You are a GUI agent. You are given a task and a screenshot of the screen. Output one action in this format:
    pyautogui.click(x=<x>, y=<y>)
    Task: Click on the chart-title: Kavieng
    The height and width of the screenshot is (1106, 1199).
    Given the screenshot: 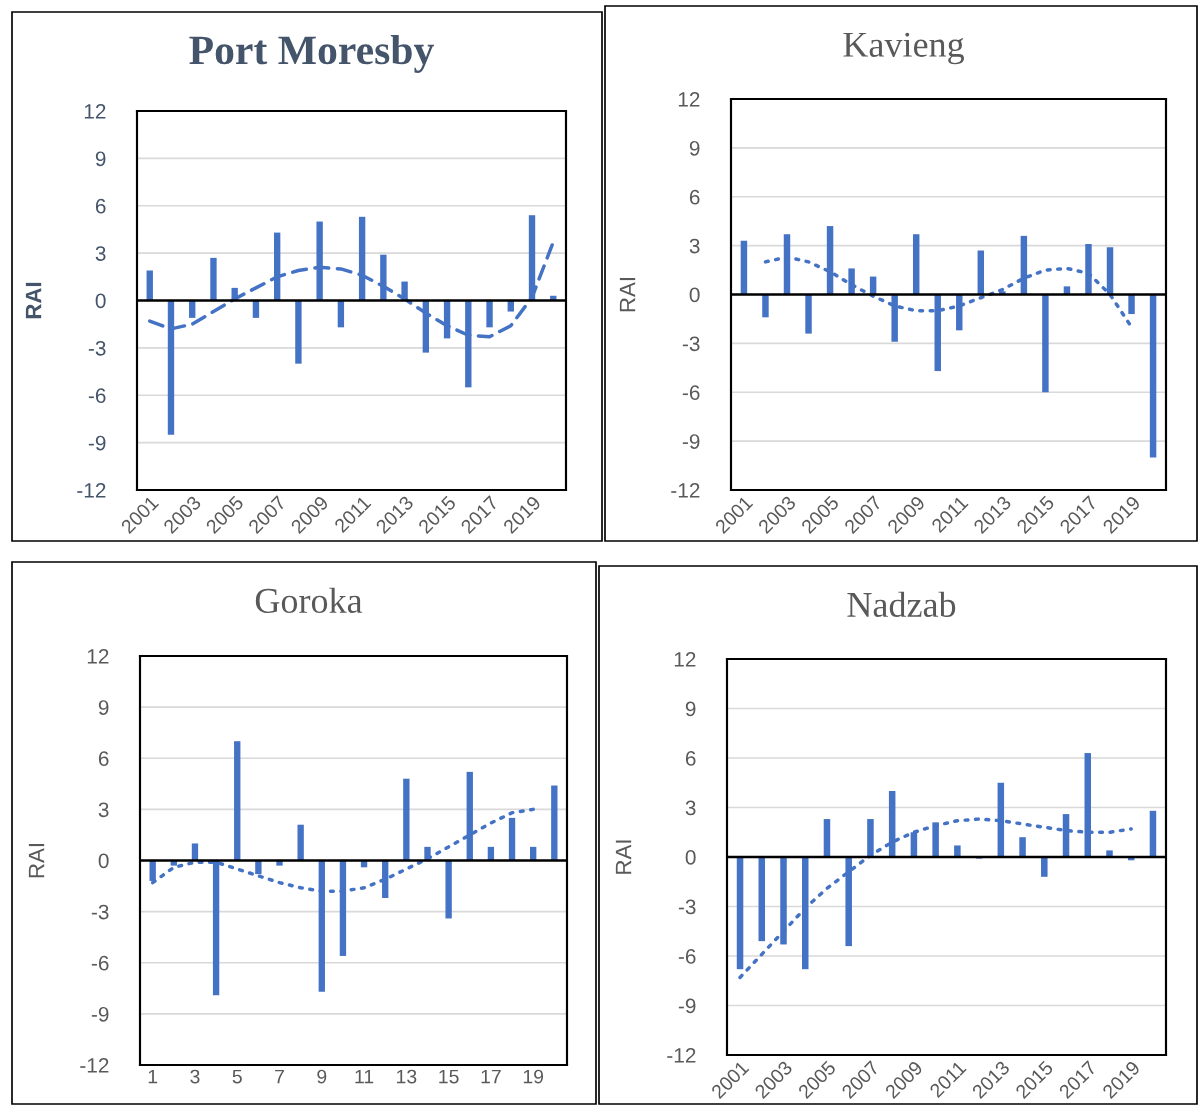 What is the action you would take?
    pyautogui.click(x=903, y=48)
    